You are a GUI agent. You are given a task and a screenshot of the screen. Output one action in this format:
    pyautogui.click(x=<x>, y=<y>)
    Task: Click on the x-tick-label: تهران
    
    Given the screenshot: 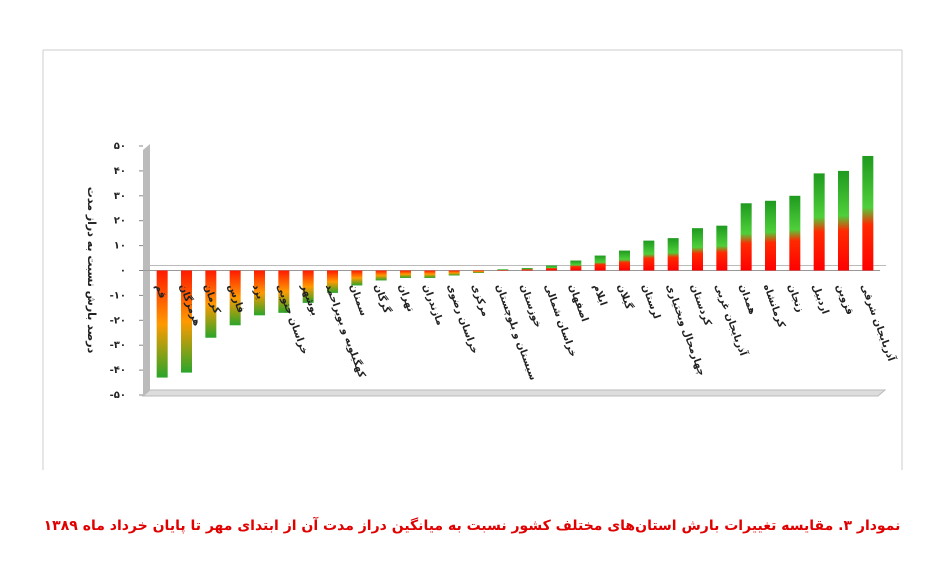 What is the action you would take?
    pyautogui.click(x=406, y=298)
    